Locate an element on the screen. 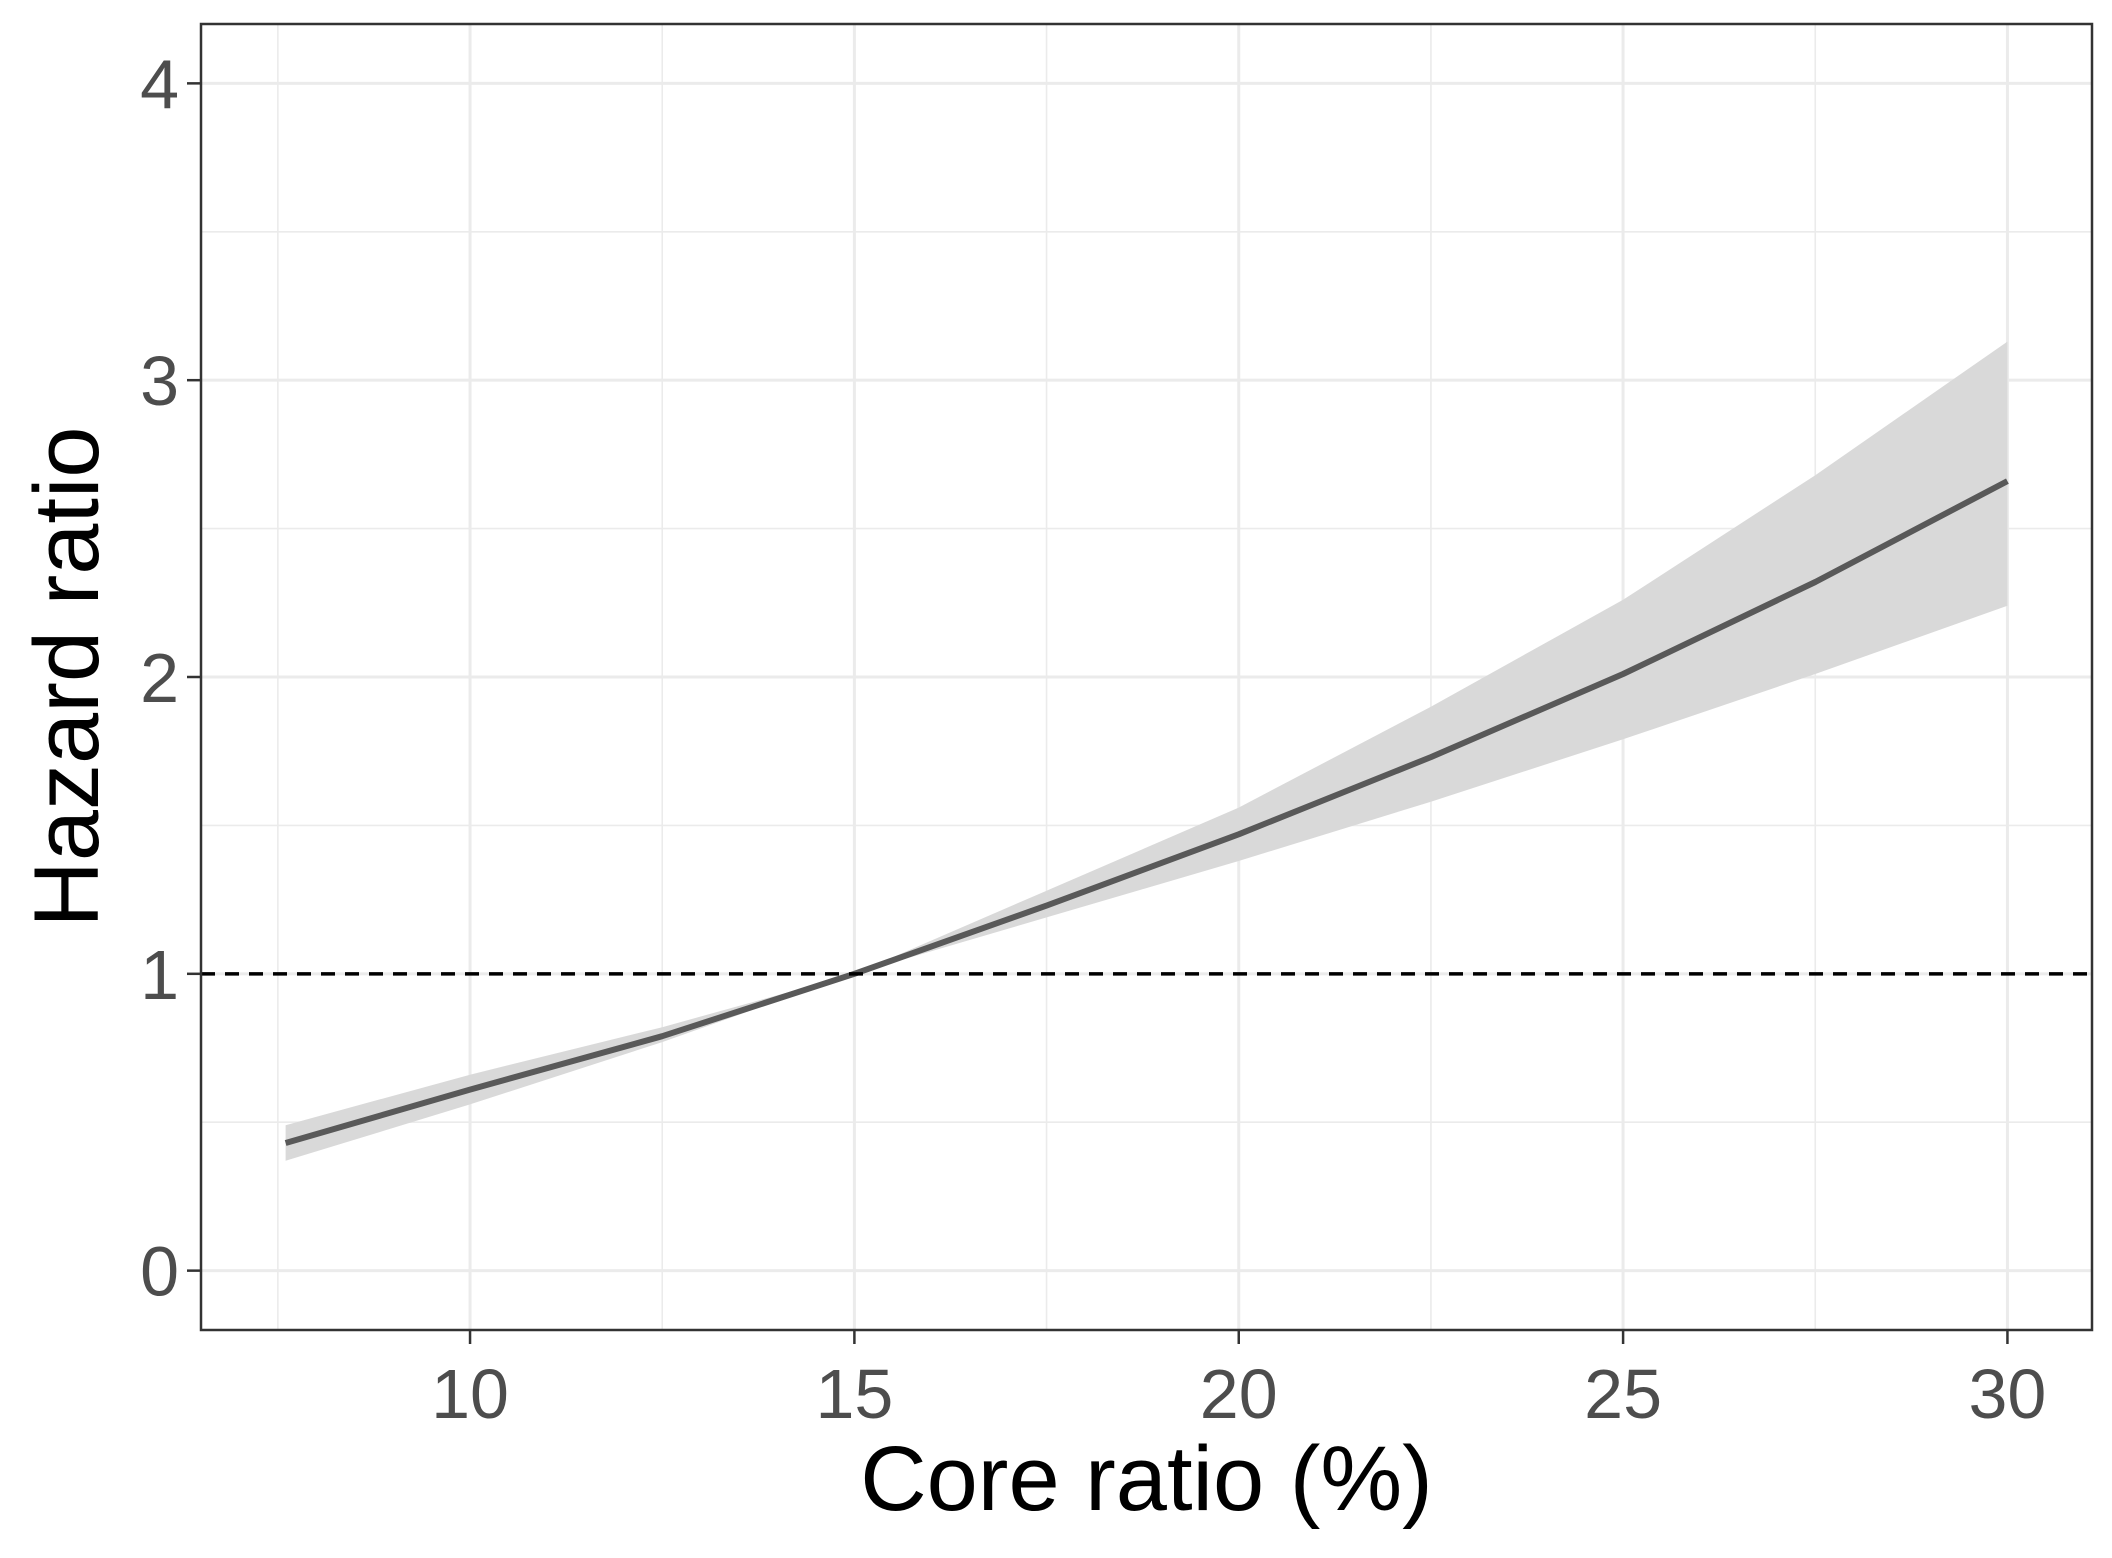  x-axis-title: Core ratio (%) is located at coordinates (1146, 1479).